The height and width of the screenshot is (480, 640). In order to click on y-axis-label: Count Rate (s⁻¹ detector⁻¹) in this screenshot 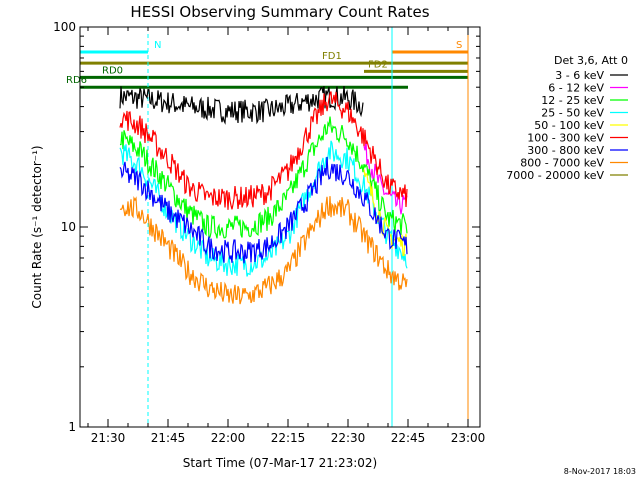, I will do `click(37, 226)`.